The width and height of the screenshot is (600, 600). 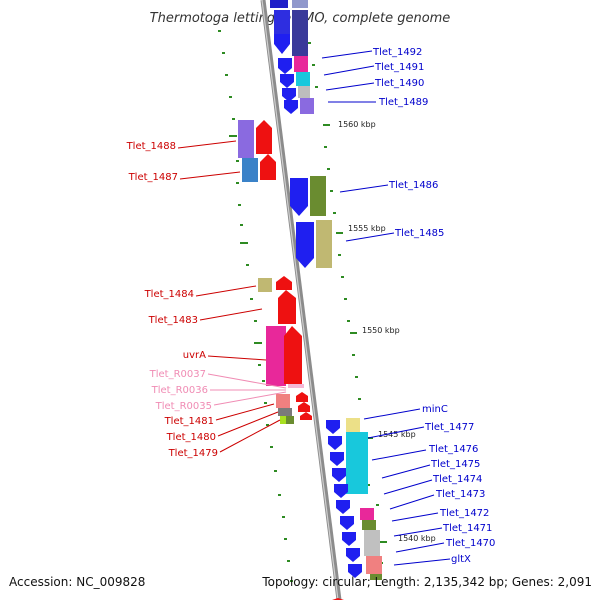 I want to click on gene-label: Tlet_1484, so click(x=169, y=294).